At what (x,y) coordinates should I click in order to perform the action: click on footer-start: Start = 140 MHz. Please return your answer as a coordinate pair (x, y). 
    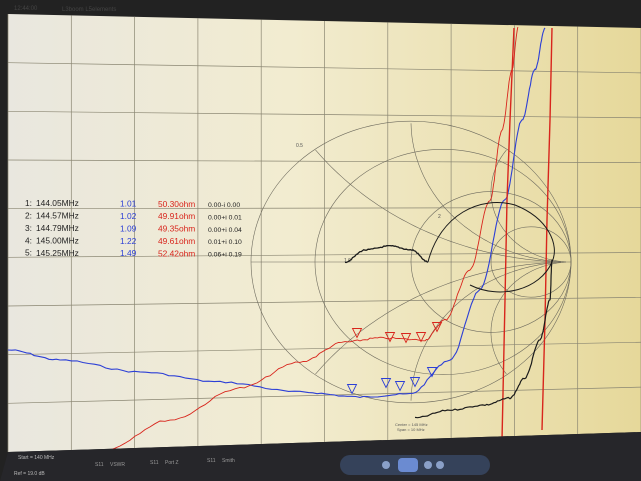
    Looking at the image, I should click on (36, 458).